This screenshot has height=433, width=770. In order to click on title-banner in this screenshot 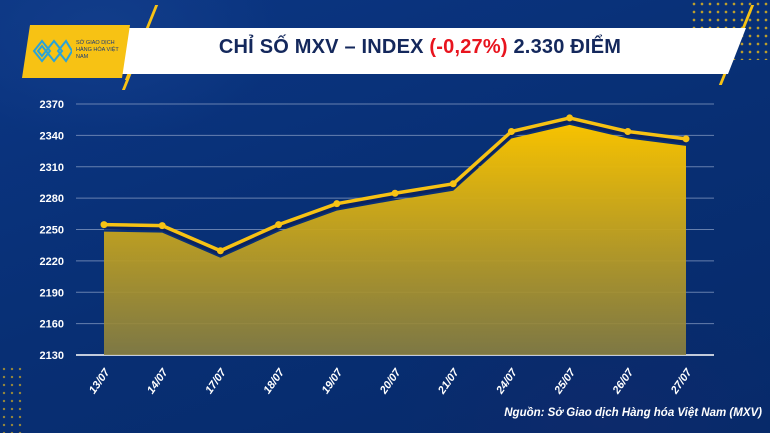, I will do `click(401, 51)`.